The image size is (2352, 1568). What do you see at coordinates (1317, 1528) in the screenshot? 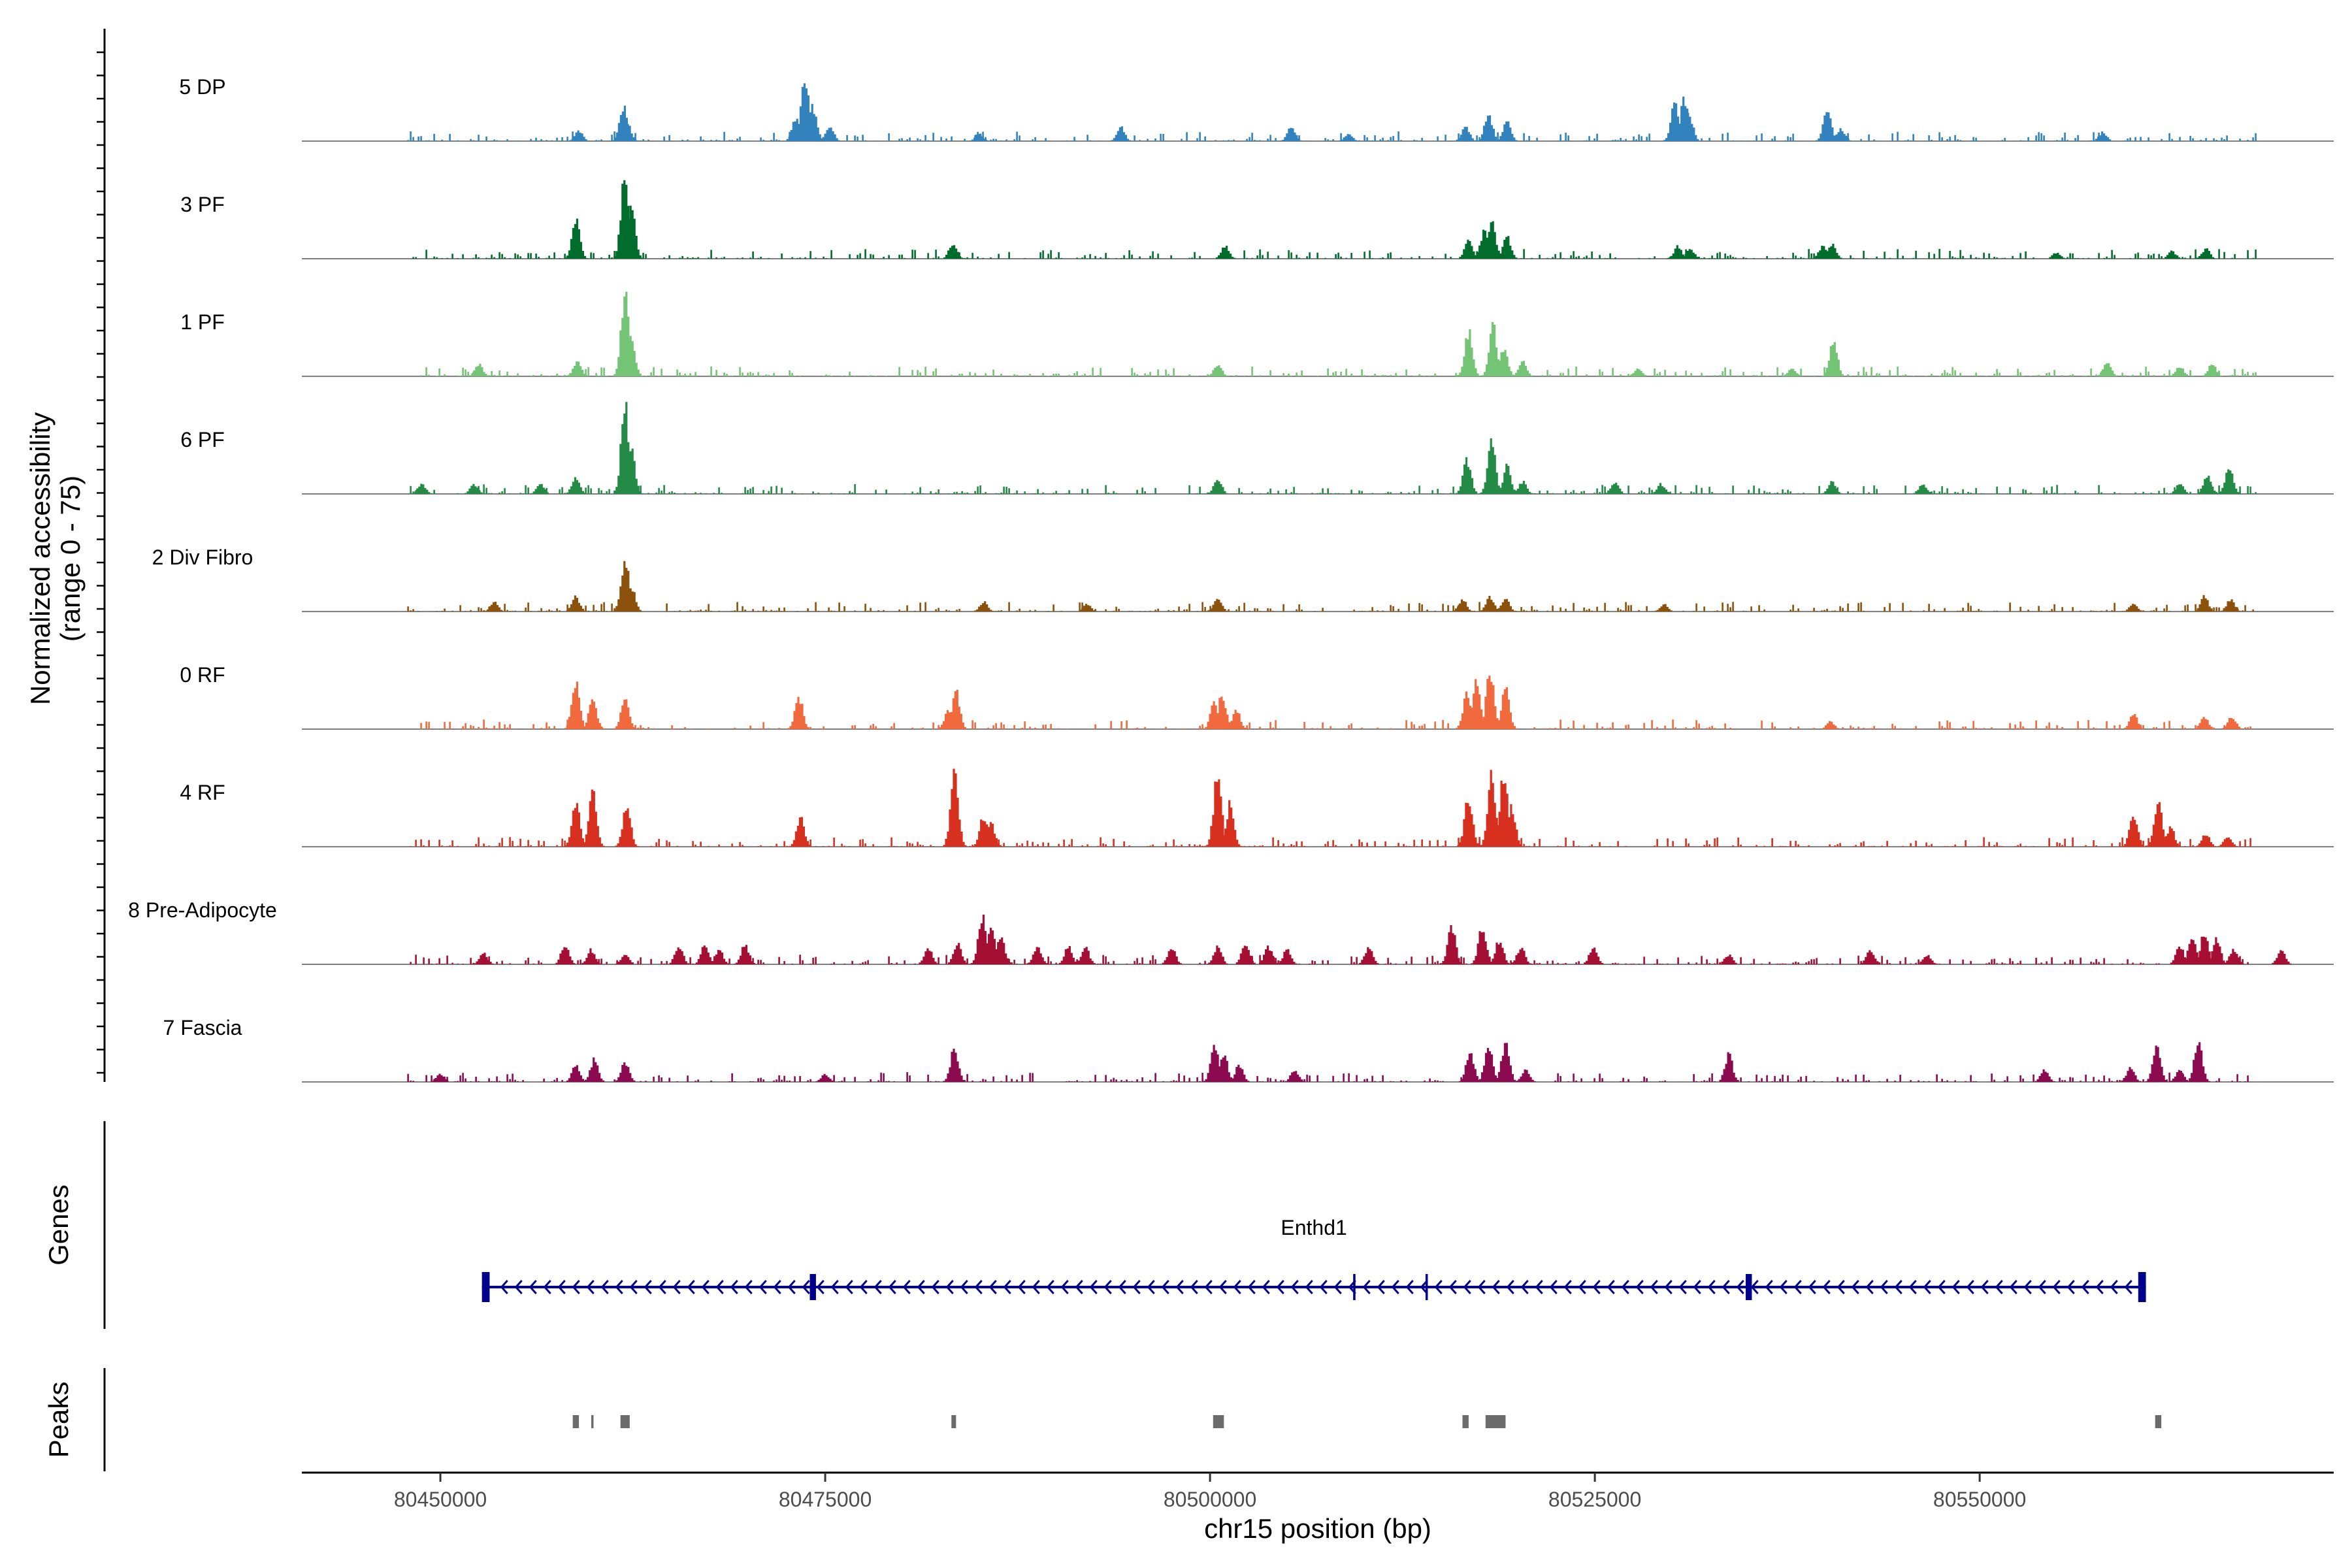
I see `x-axis-title: chr15 position (bp)` at bounding box center [1317, 1528].